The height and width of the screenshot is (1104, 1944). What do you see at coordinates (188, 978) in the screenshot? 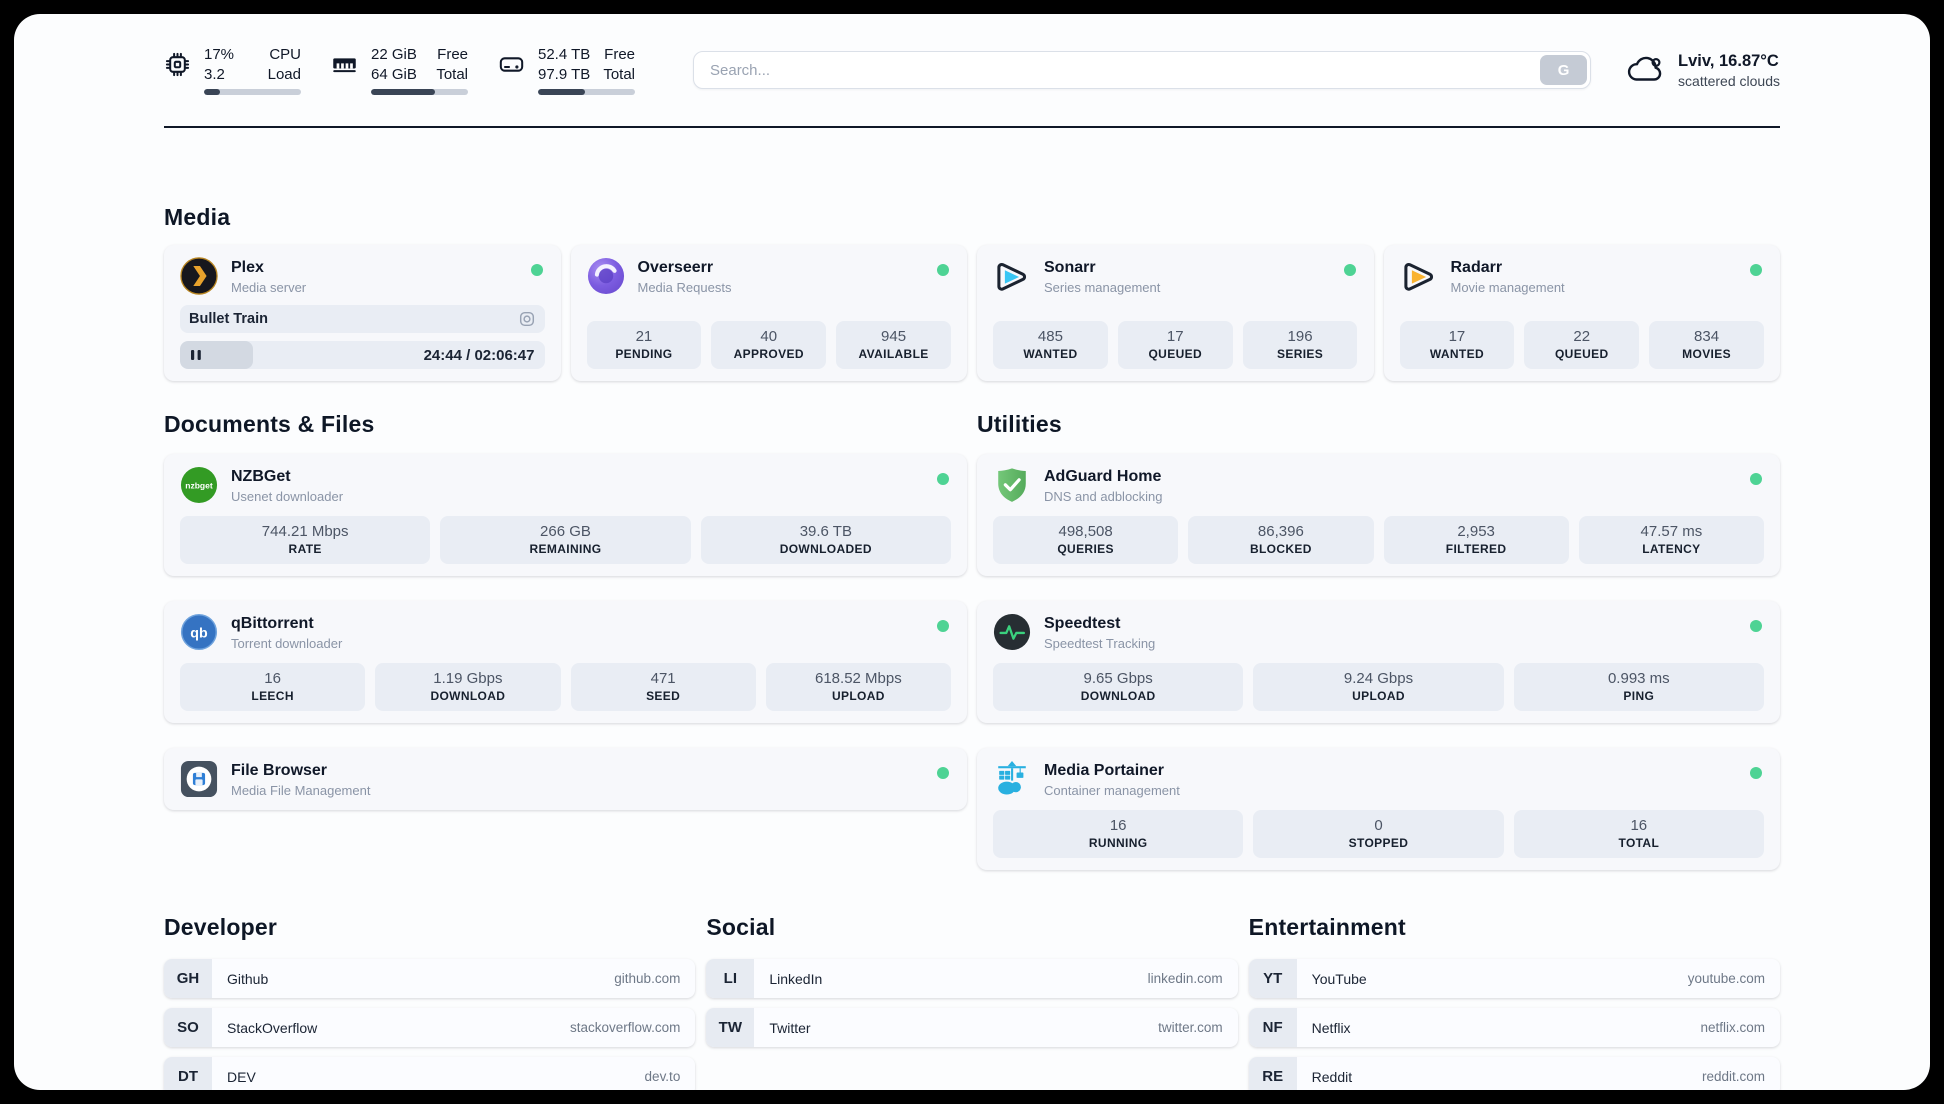
I see `bookmark-abbr: GH` at bounding box center [188, 978].